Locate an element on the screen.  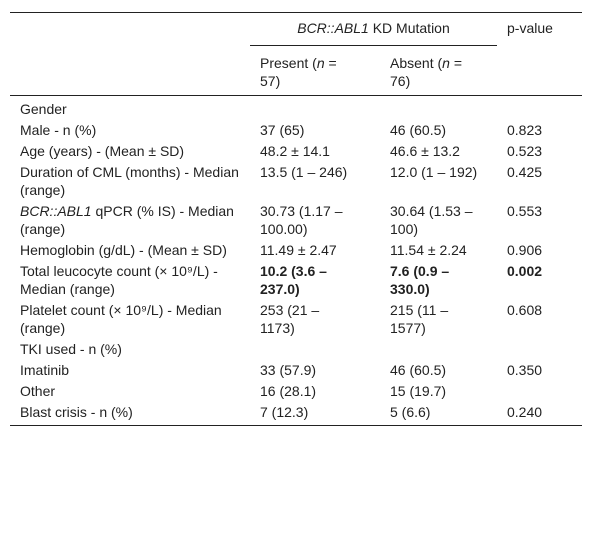
table-cell: Other is located at coordinates (130, 390).